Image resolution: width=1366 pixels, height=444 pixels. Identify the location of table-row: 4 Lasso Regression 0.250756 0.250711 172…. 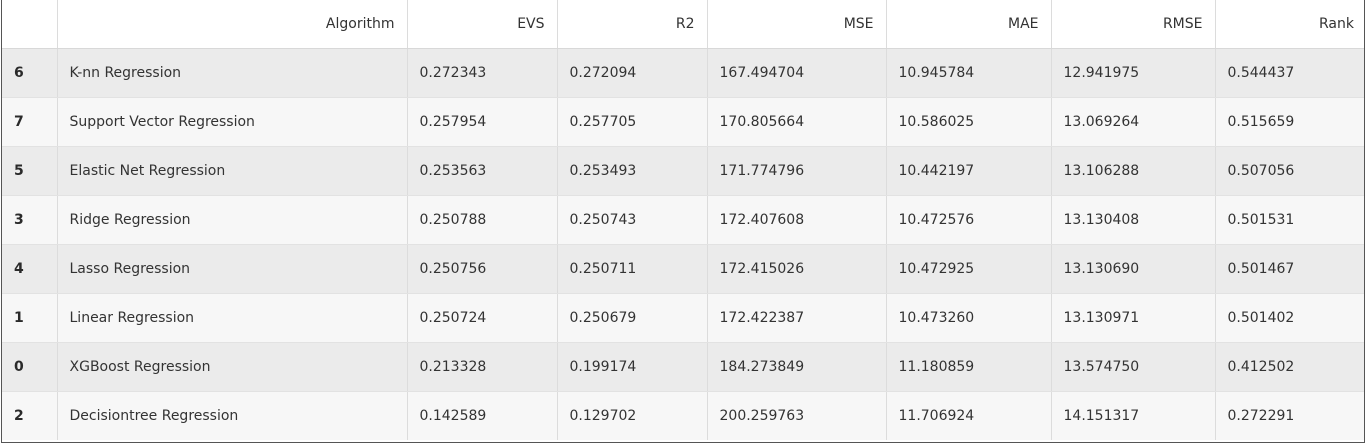
(683, 269).